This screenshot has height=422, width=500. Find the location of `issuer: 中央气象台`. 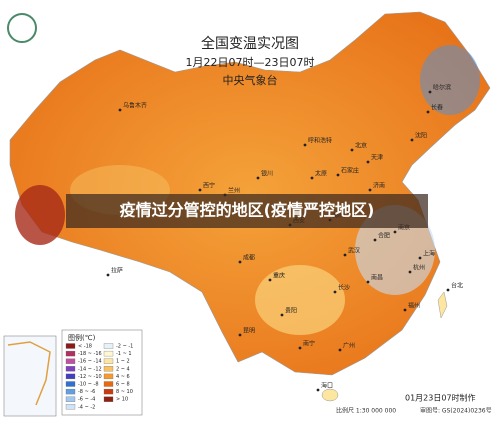

issuer: 中央气象台 is located at coordinates (250, 80).